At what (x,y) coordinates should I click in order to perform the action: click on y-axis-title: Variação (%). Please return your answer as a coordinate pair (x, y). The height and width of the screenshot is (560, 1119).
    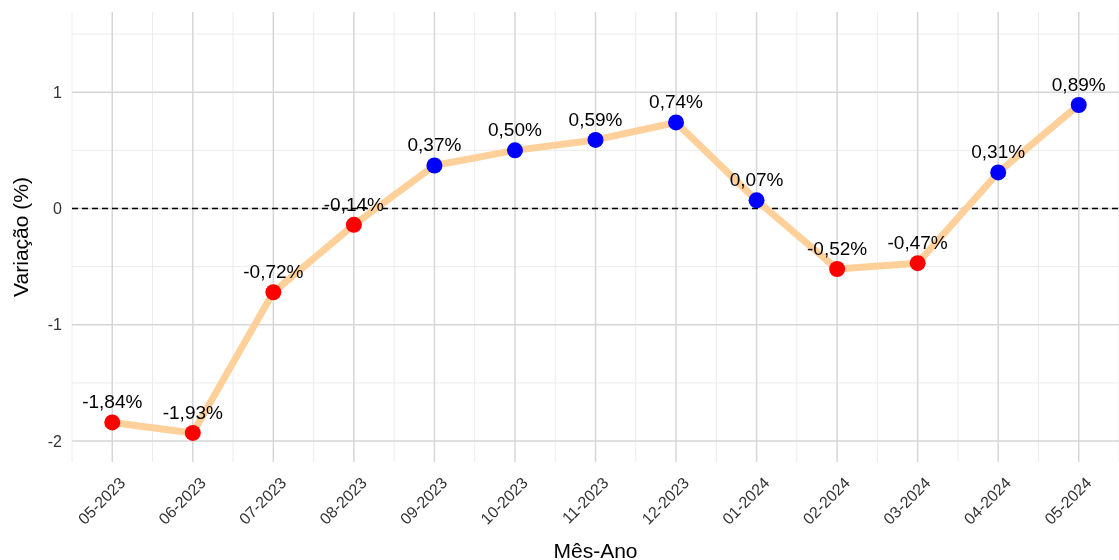
    Looking at the image, I should click on (20, 237).